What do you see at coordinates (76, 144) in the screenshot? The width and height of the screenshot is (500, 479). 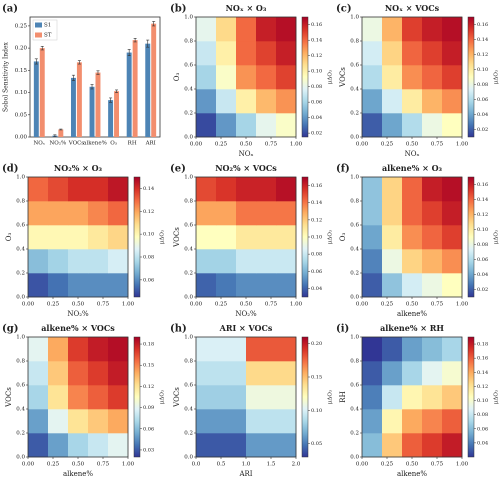 I see `x-tick-label: VOCs` at bounding box center [76, 144].